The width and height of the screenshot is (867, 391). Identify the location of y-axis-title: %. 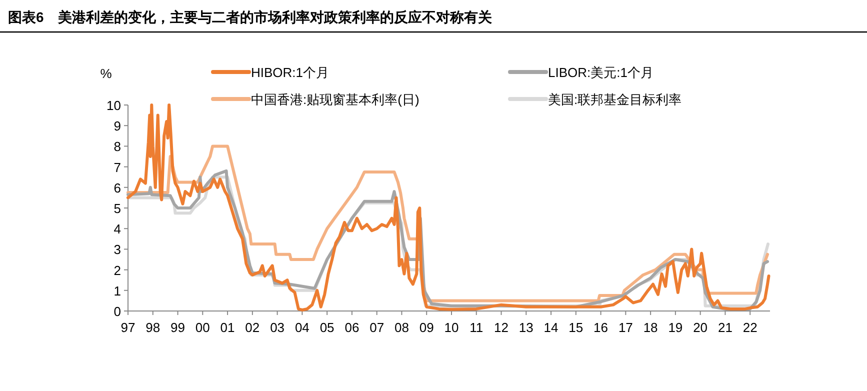
(106, 73).